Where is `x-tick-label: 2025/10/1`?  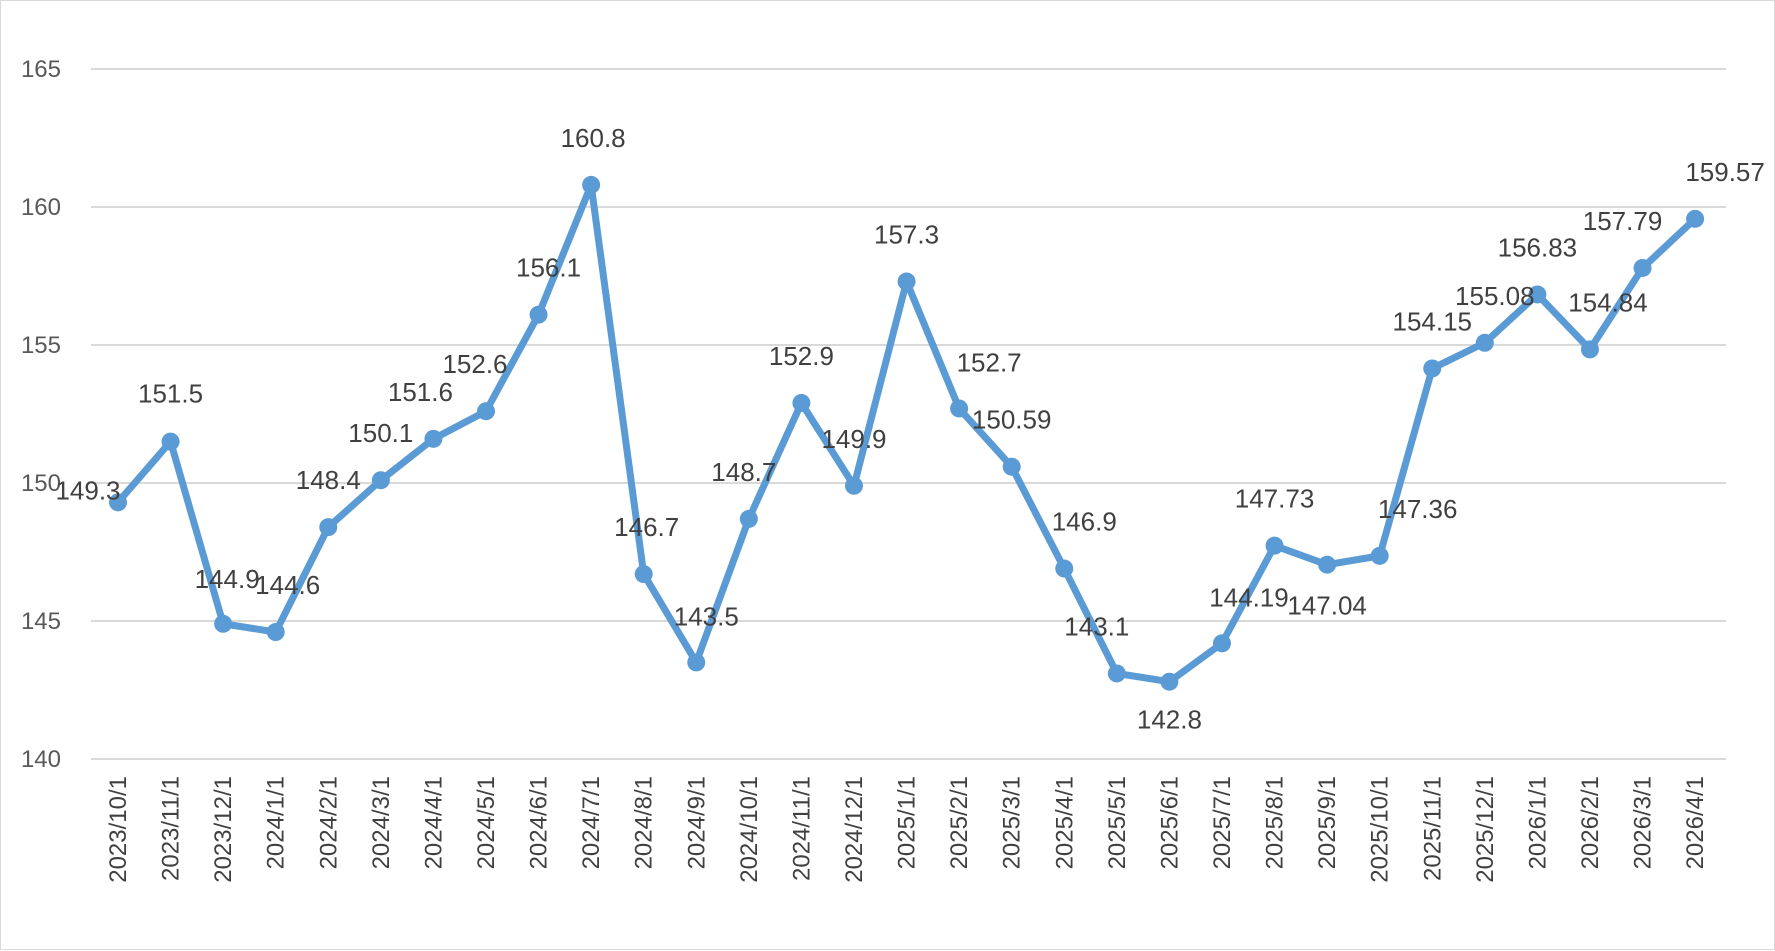
x-tick-label: 2025/10/1 is located at coordinates (1380, 829).